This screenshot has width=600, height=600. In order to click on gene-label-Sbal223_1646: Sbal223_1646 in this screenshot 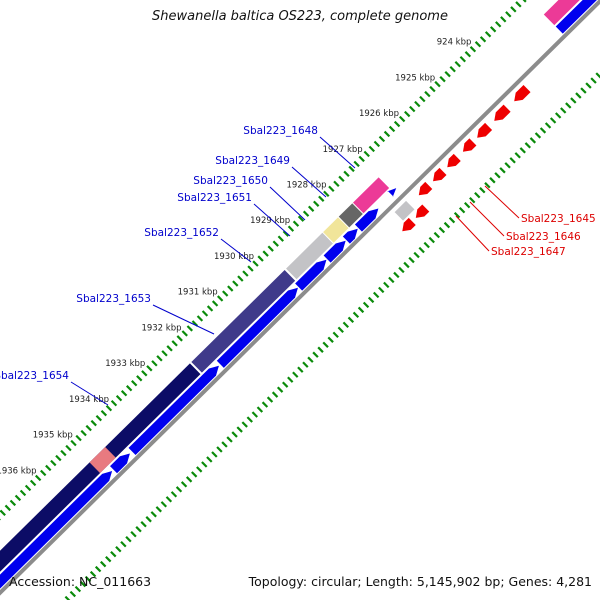, I will do `click(543, 237)`.